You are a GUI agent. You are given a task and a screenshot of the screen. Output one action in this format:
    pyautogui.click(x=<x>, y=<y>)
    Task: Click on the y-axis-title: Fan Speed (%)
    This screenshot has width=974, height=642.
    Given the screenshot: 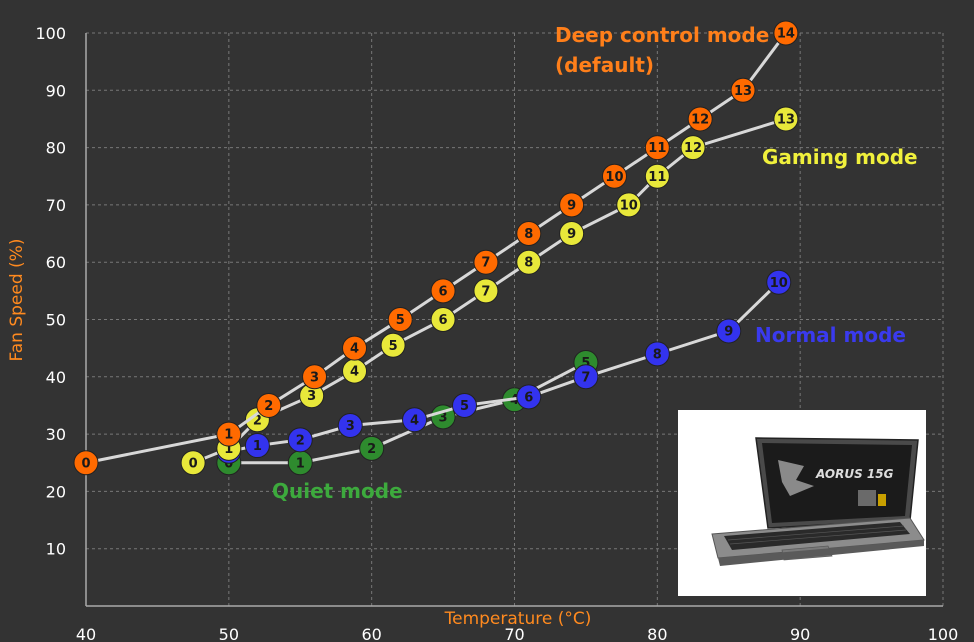 What is the action you would take?
    pyautogui.click(x=17, y=300)
    